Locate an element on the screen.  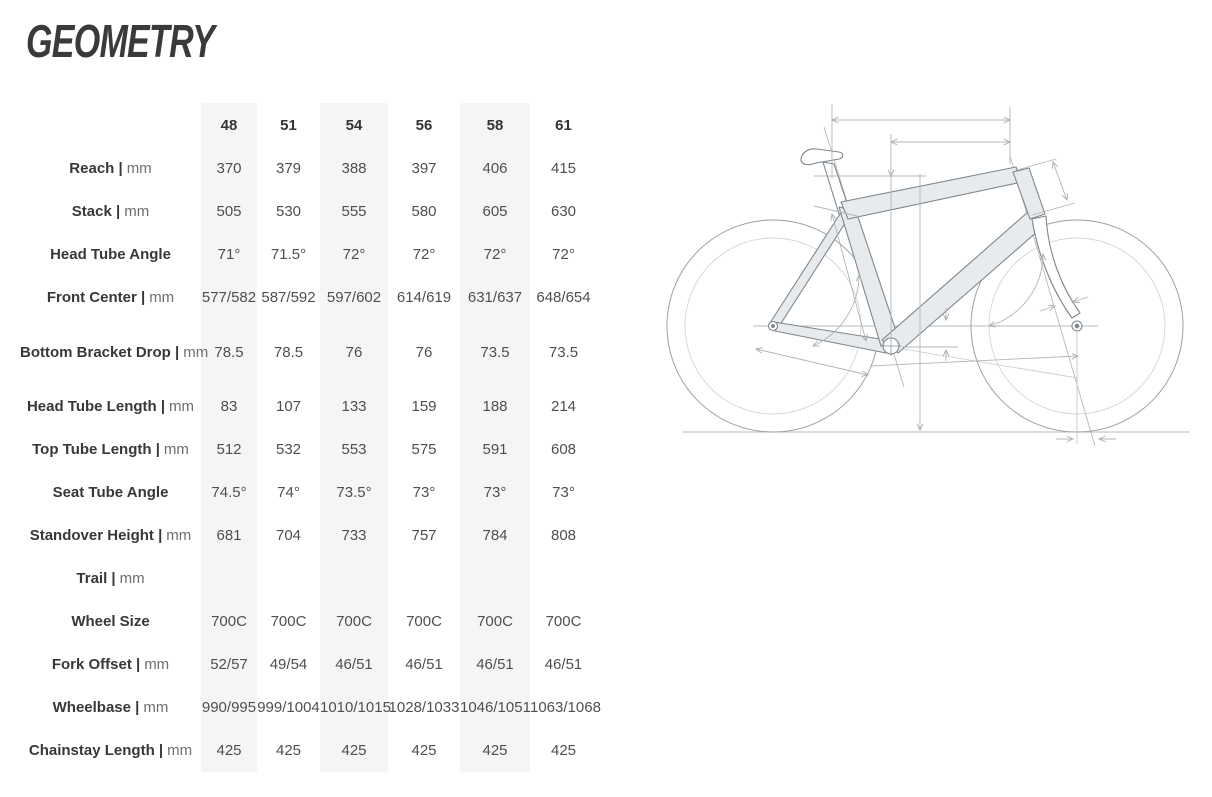
geometry-value-cell: 83 is located at coordinates (229, 406).